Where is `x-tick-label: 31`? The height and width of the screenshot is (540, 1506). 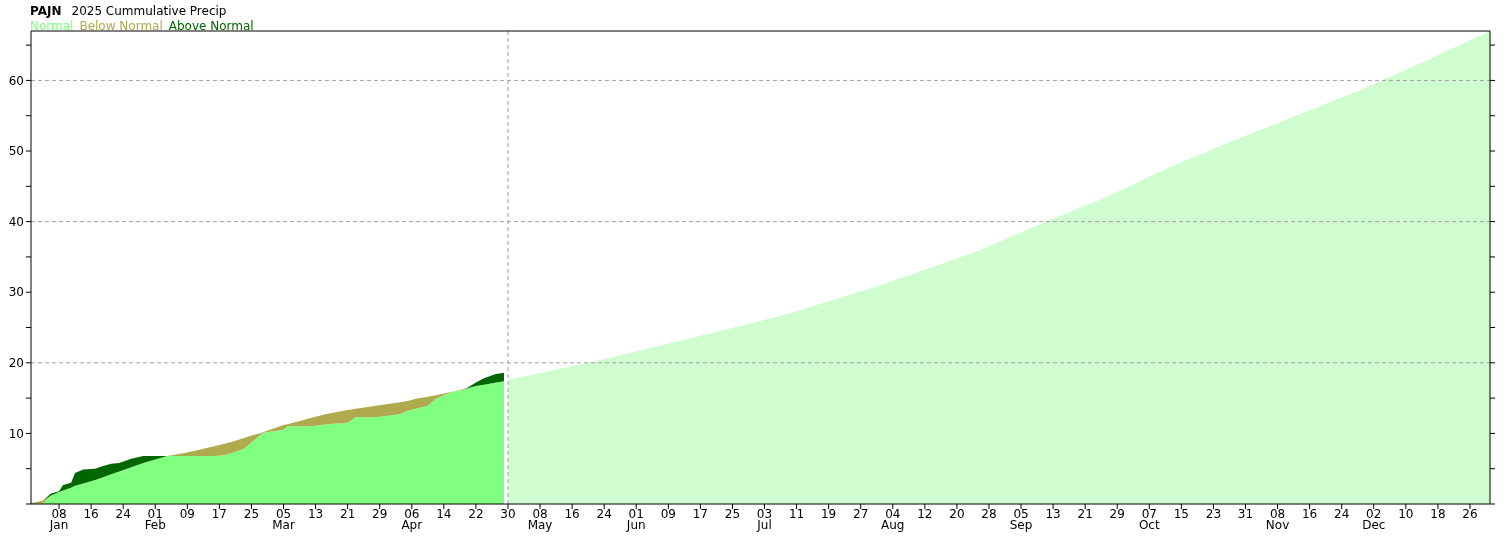
x-tick-label: 31 is located at coordinates (1245, 514).